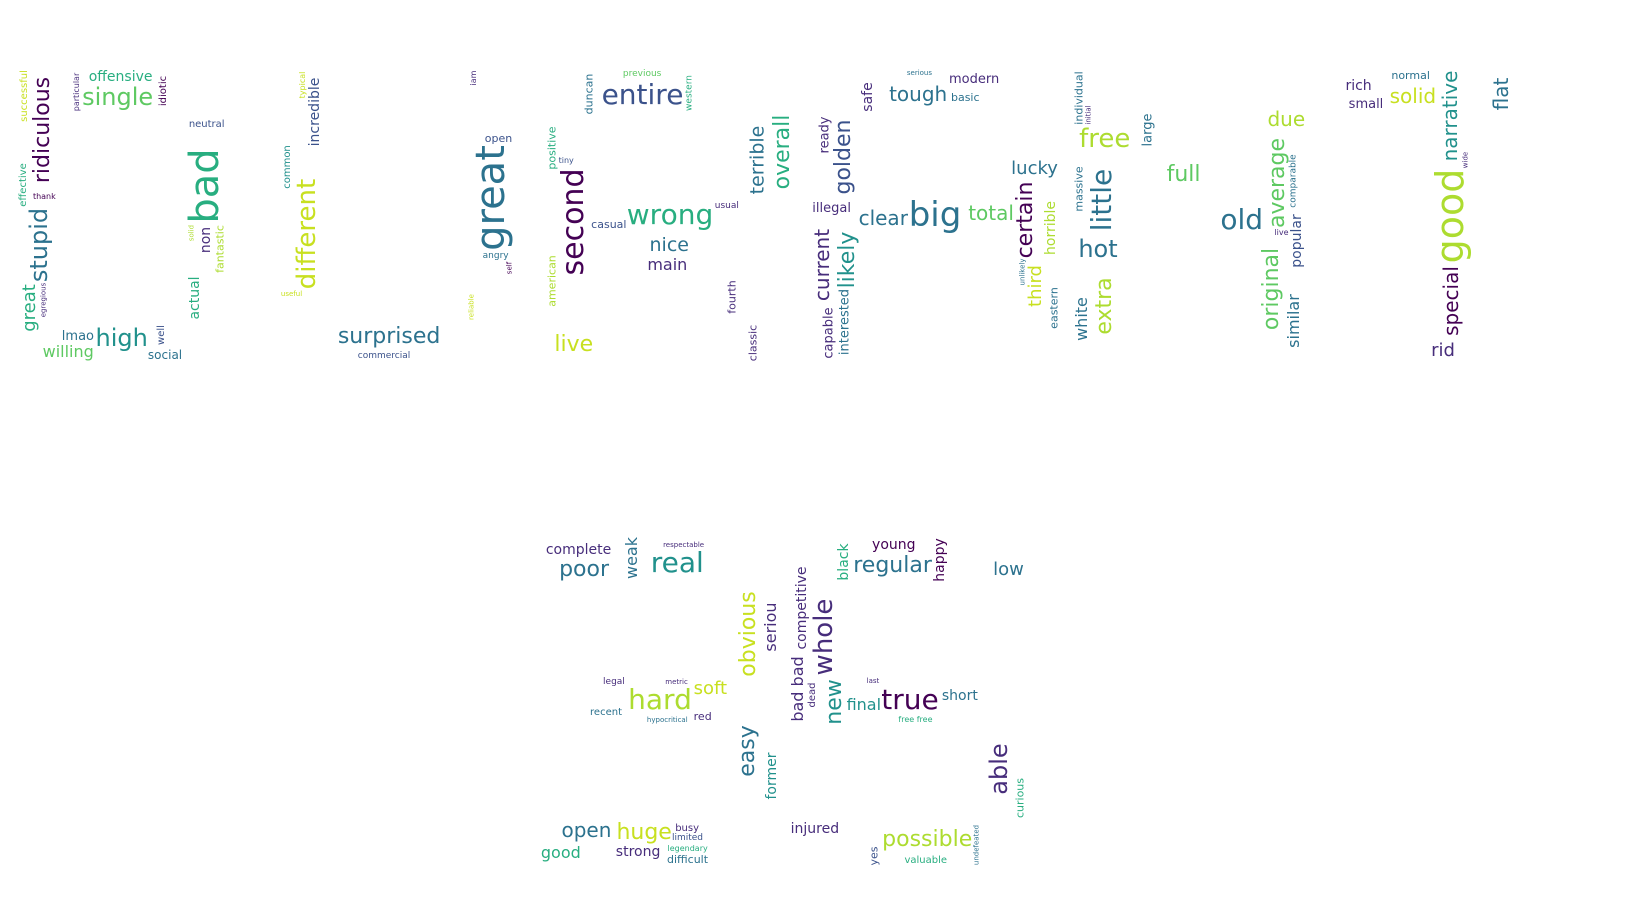 This screenshot has height=919, width=1638. I want to click on cloud-word: limited, so click(687, 838).